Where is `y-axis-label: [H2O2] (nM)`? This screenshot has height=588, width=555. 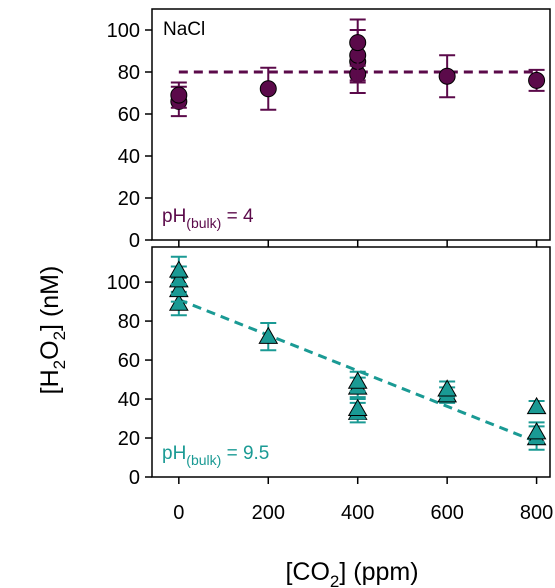 y-axis-label: [H2O2] (nM) is located at coordinates (52, 330).